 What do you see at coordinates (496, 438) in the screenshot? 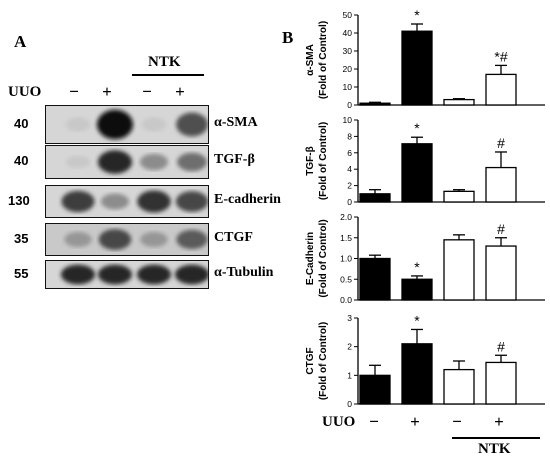
I see `panel-b-group-line` at bounding box center [496, 438].